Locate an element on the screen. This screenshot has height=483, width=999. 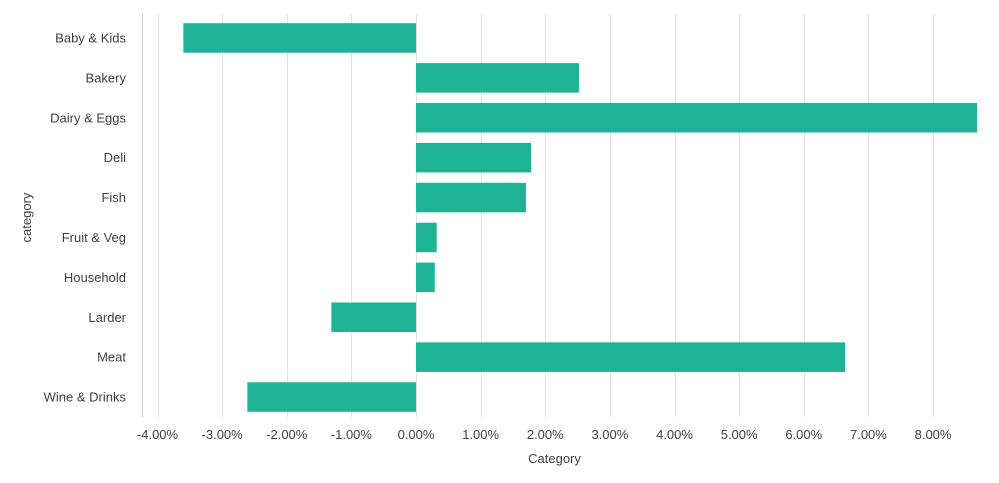
y-tick-label: Household is located at coordinates (95, 277).